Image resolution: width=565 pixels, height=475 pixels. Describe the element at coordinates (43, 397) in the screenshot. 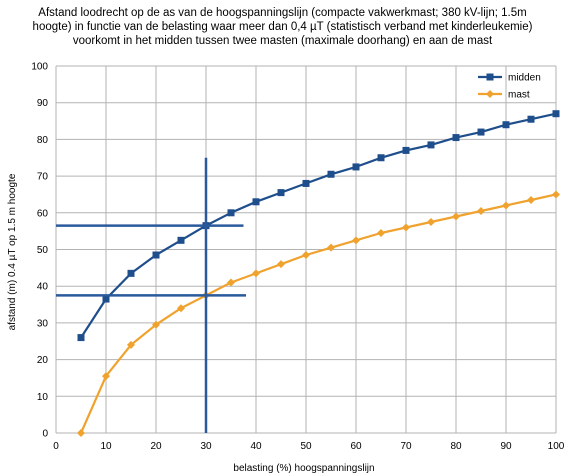

I see `y-tick-label-10: 10` at that location.